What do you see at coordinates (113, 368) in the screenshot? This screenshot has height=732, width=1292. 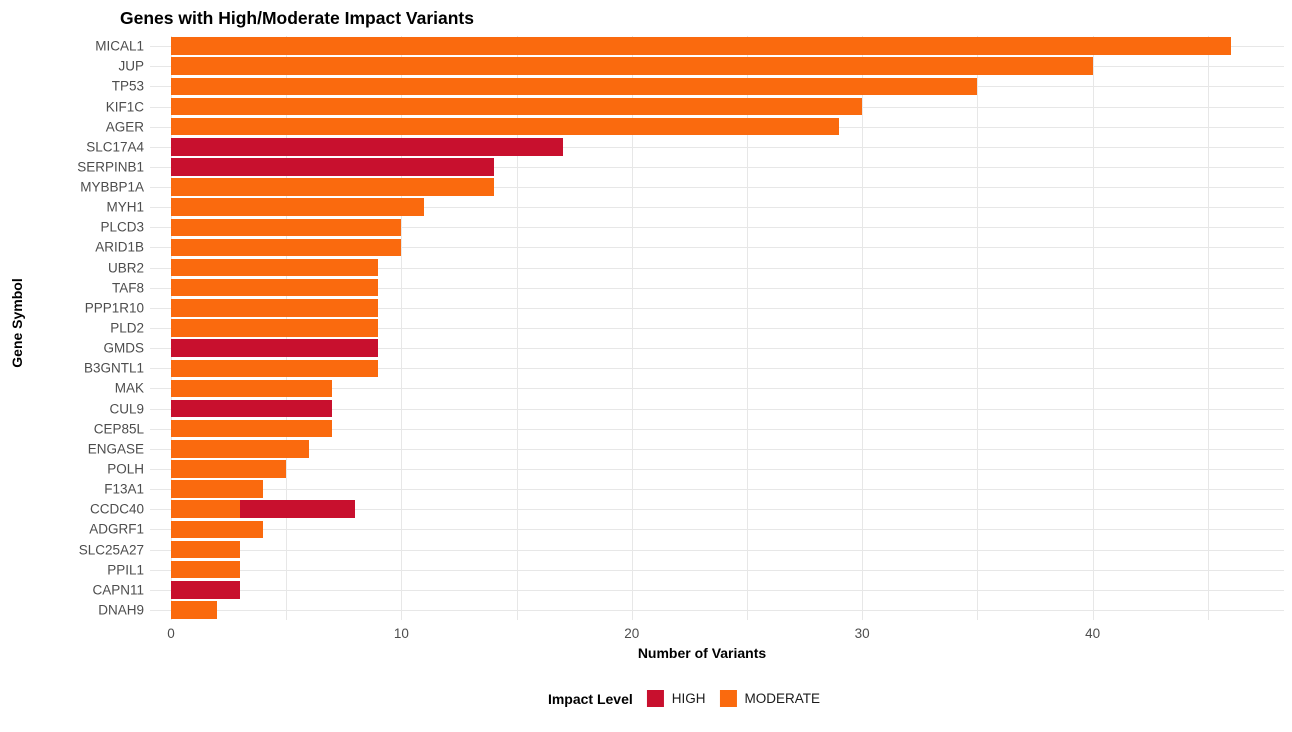 I see `gene-label: B3GNTL1` at bounding box center [113, 368].